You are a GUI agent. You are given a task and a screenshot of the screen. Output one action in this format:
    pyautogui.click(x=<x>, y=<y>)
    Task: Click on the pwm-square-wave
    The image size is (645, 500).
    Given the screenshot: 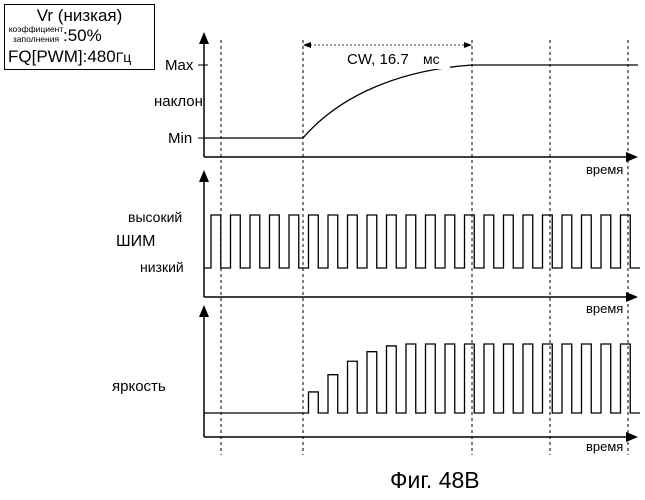 What is the action you would take?
    pyautogui.click(x=422, y=241)
    